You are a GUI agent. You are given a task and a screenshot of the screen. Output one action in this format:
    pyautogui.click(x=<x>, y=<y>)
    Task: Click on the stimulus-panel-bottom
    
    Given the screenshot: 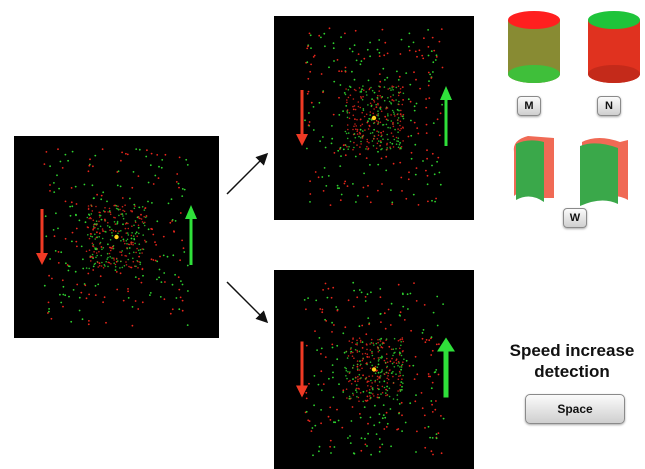 What is the action you would take?
    pyautogui.click(x=374, y=369)
    